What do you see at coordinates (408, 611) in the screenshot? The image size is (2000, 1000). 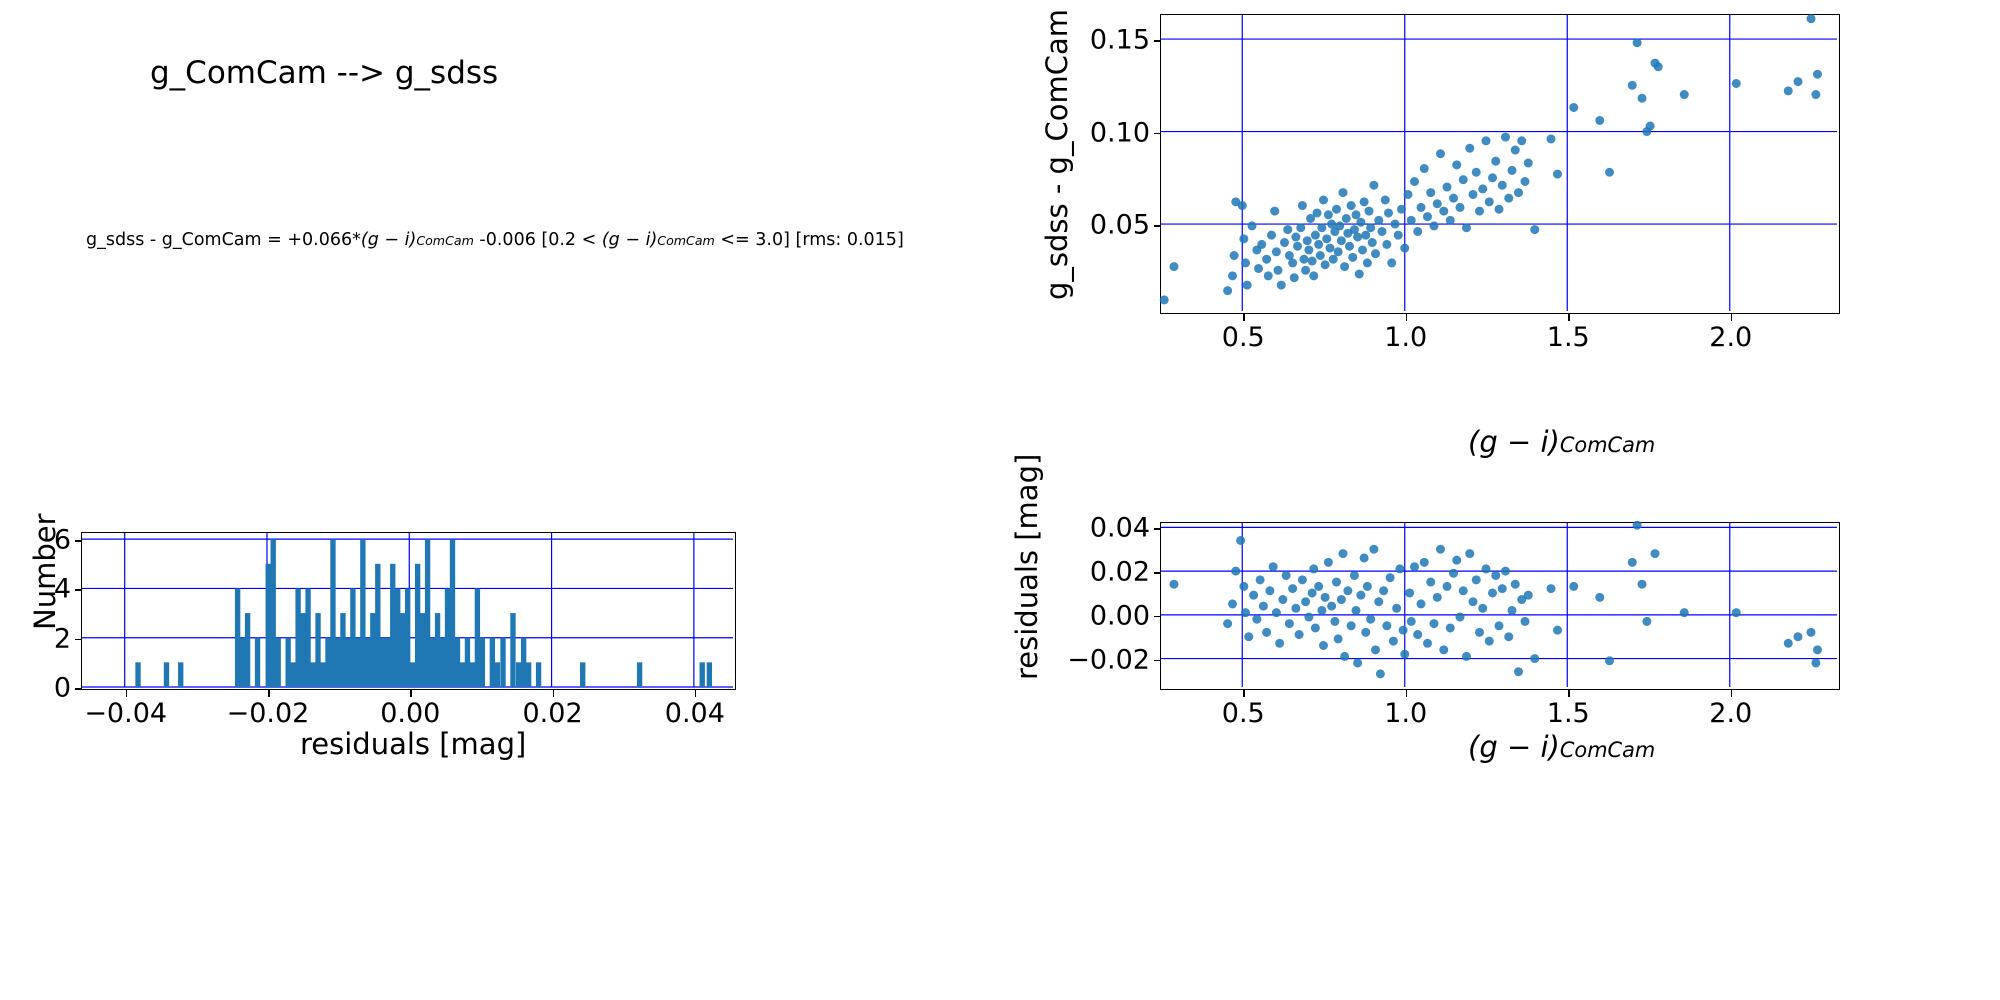 I see `plot-frame` at bounding box center [408, 611].